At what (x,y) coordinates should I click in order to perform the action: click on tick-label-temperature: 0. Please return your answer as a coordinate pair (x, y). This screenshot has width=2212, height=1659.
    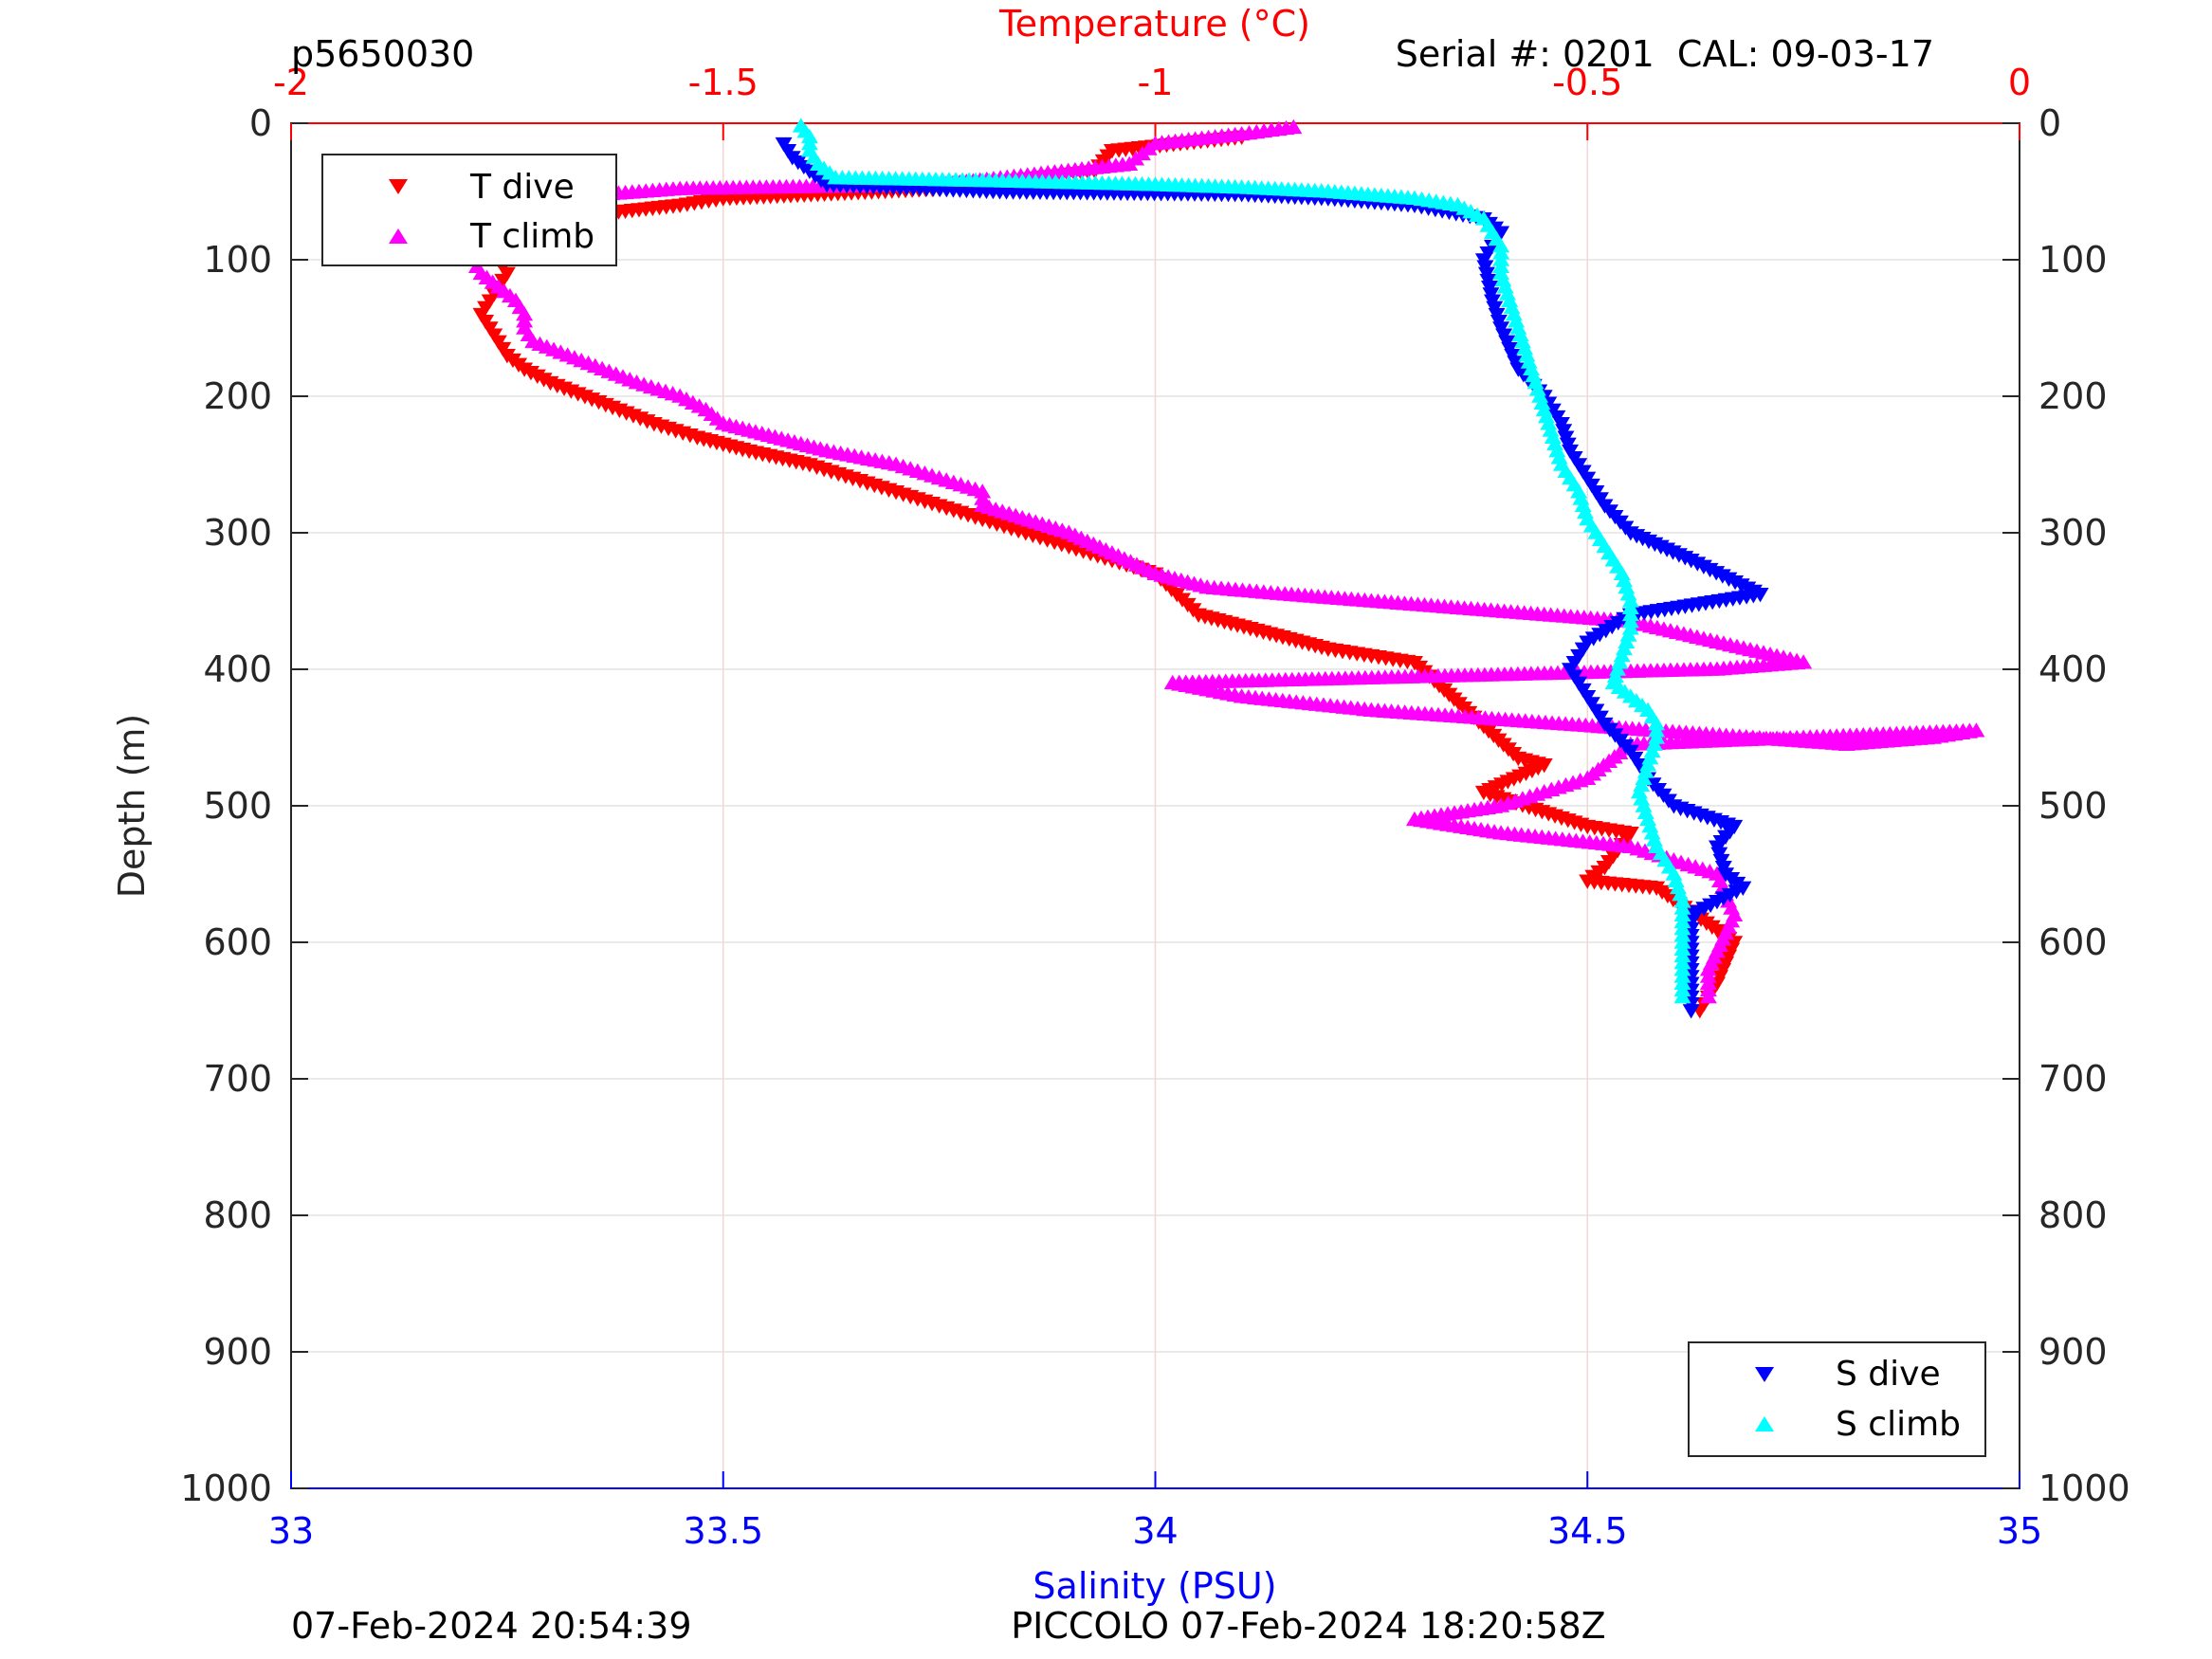
    Looking at the image, I should click on (2019, 82).